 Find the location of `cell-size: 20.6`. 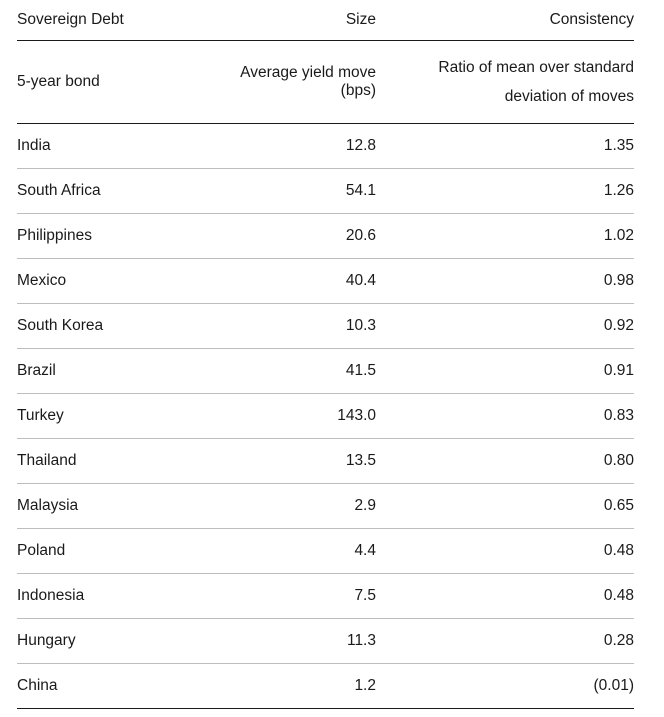

cell-size: 20.6 is located at coordinates (360, 235).